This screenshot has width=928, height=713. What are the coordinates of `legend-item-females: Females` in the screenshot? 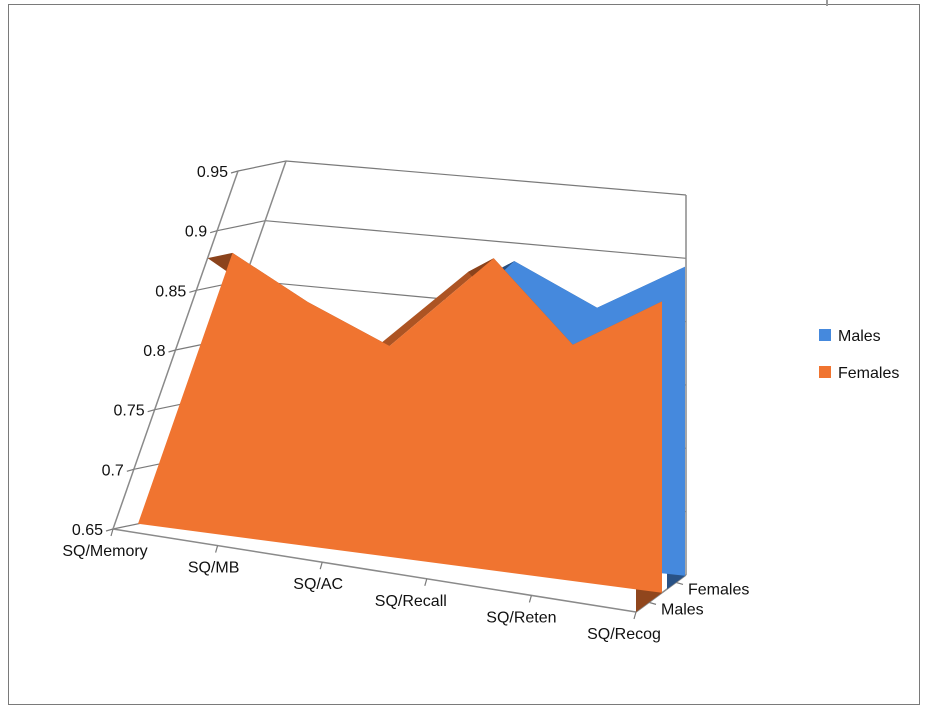 It's located at (859, 373).